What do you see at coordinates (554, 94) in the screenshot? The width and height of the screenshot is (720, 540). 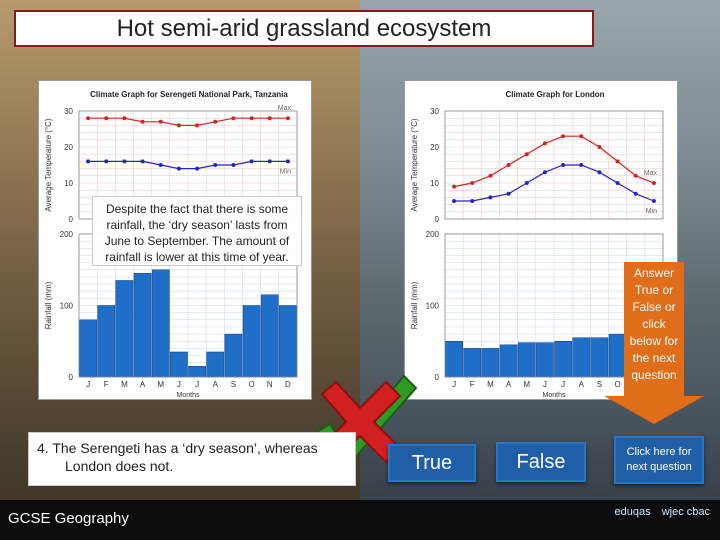 I see `chart-title: Climate Graph for London` at bounding box center [554, 94].